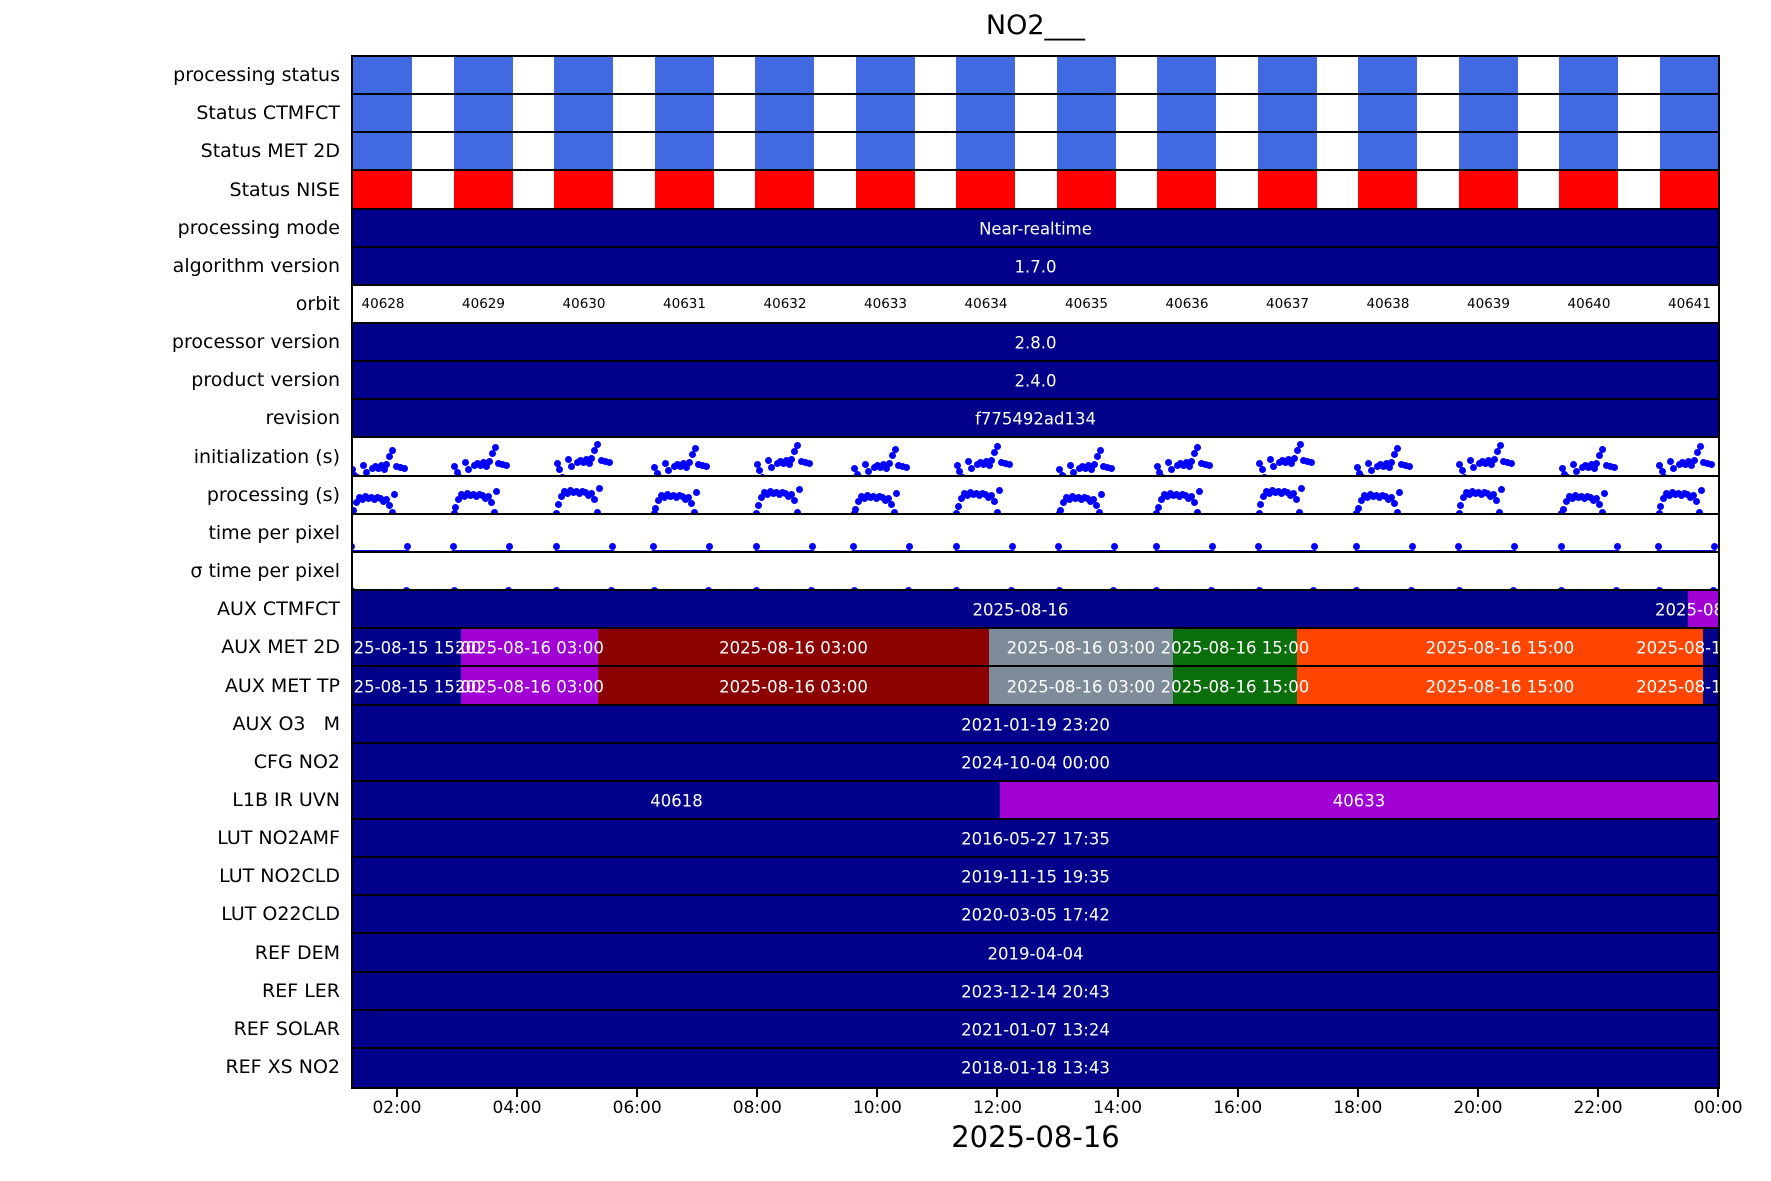 The image size is (1771, 1181). What do you see at coordinates (1035, 457) in the screenshot?
I see `row-initialization-s` at bounding box center [1035, 457].